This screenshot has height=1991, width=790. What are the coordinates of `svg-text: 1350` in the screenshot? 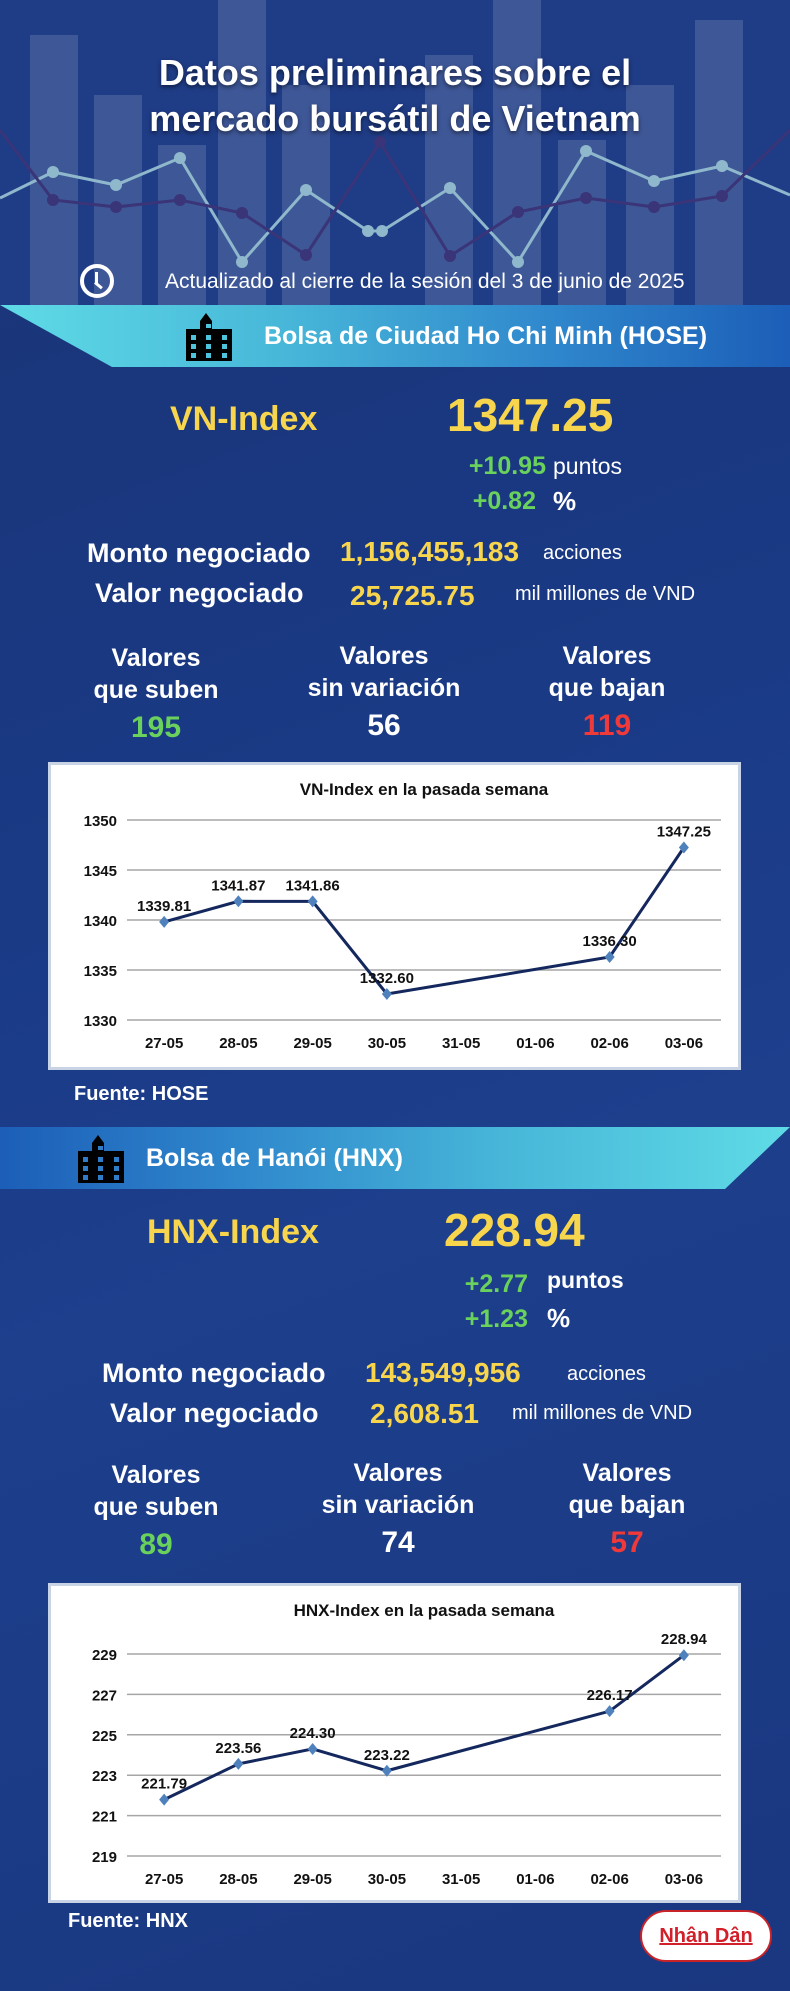 It's located at (100, 821).